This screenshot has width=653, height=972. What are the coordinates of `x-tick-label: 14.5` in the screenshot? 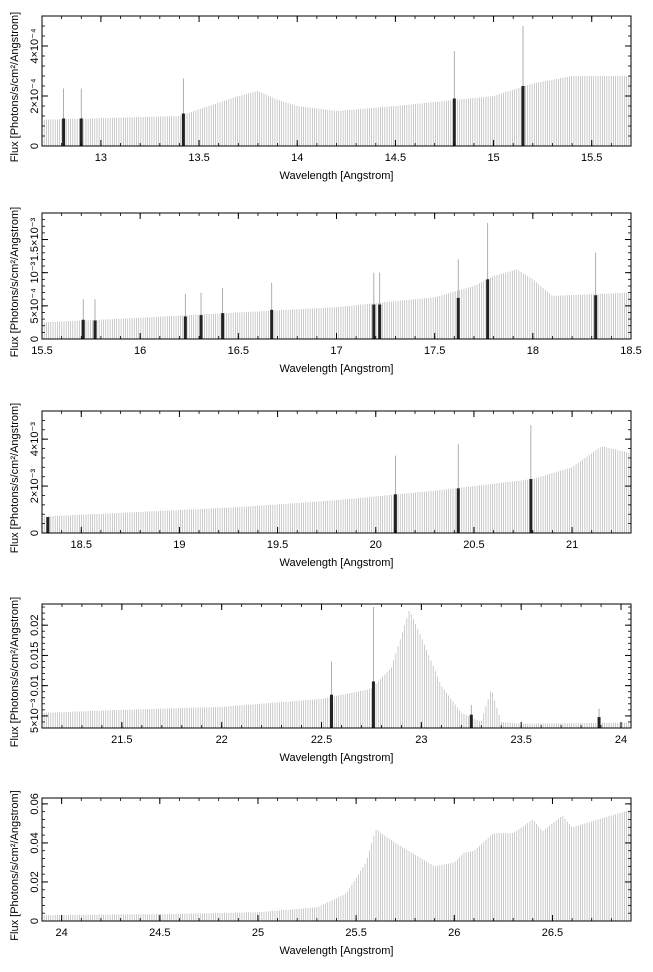 It's located at (395, 158).